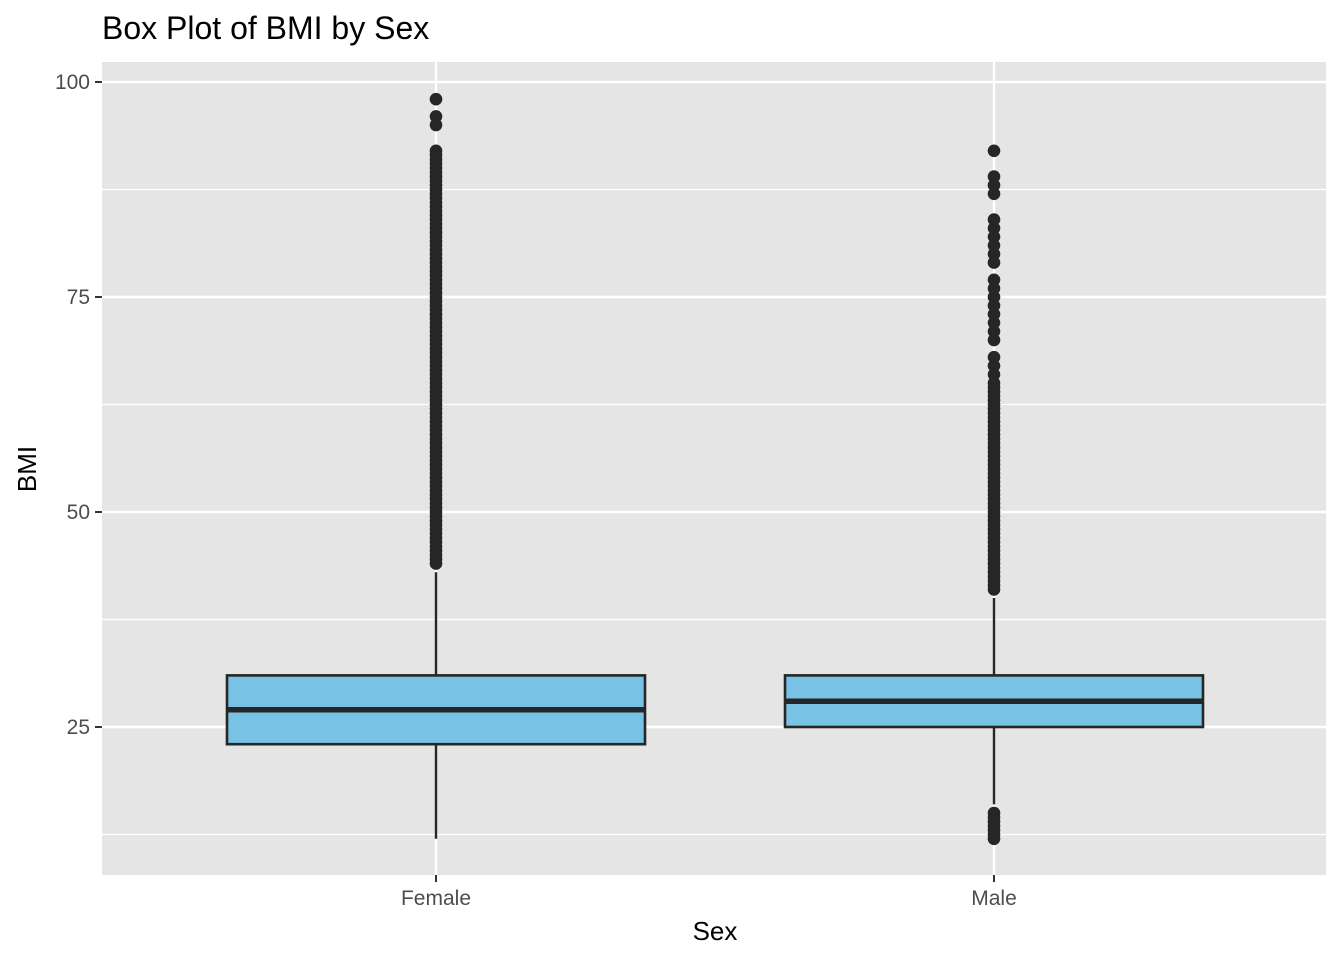 The width and height of the screenshot is (1344, 960). Describe the element at coordinates (265, 28) in the screenshot. I see `chart-title: Box Plot of BMI by Sex` at that location.